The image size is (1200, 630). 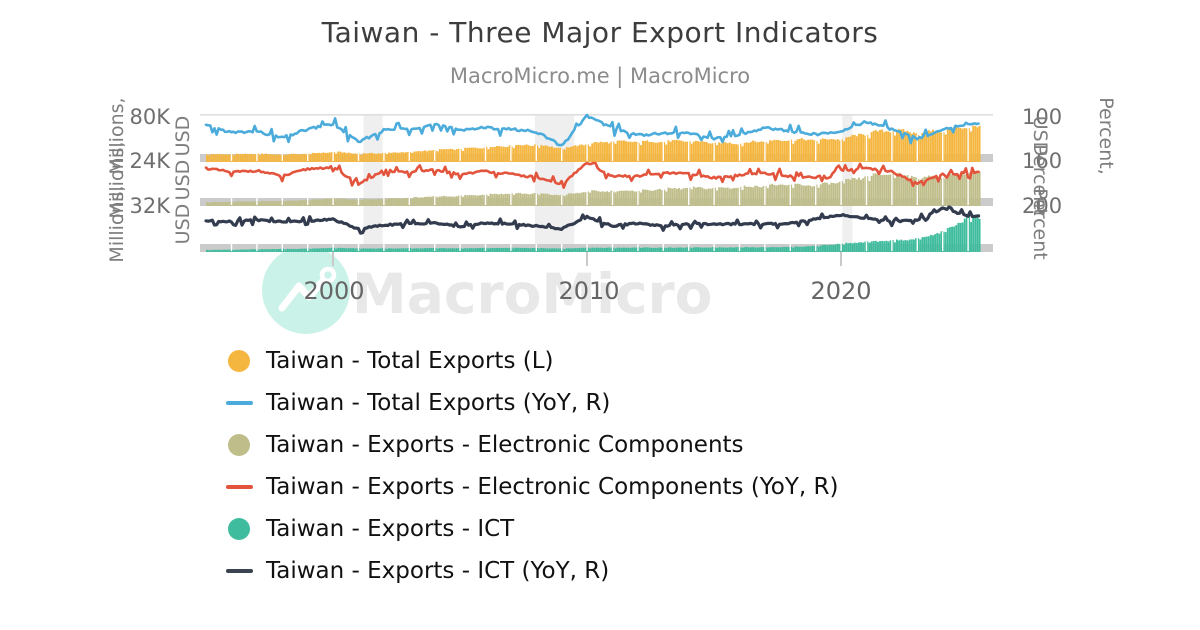 What do you see at coordinates (1042, 161) in the screenshot?
I see `right-axis-tick-panel2: 160` at bounding box center [1042, 161].